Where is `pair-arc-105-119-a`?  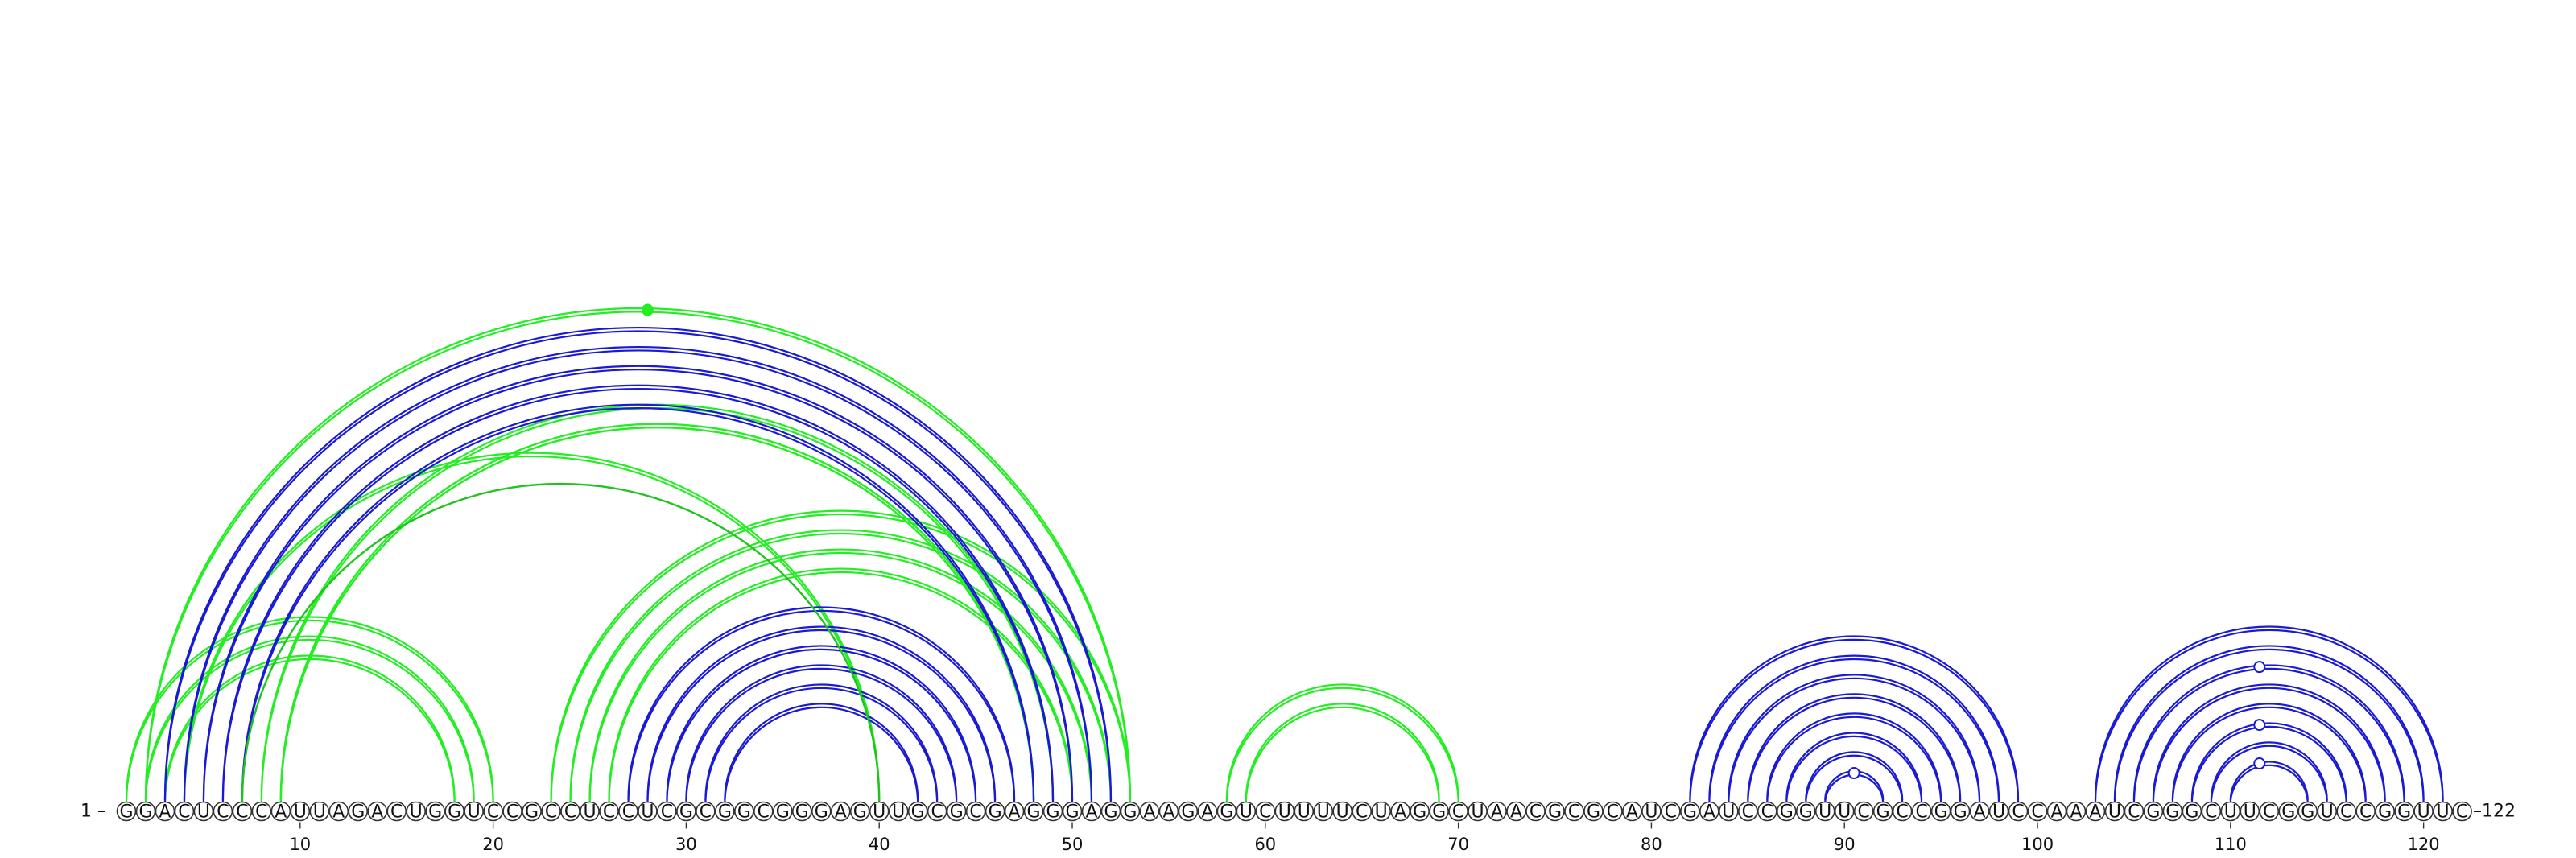
pair-arc-105-119-a is located at coordinates (2268, 733).